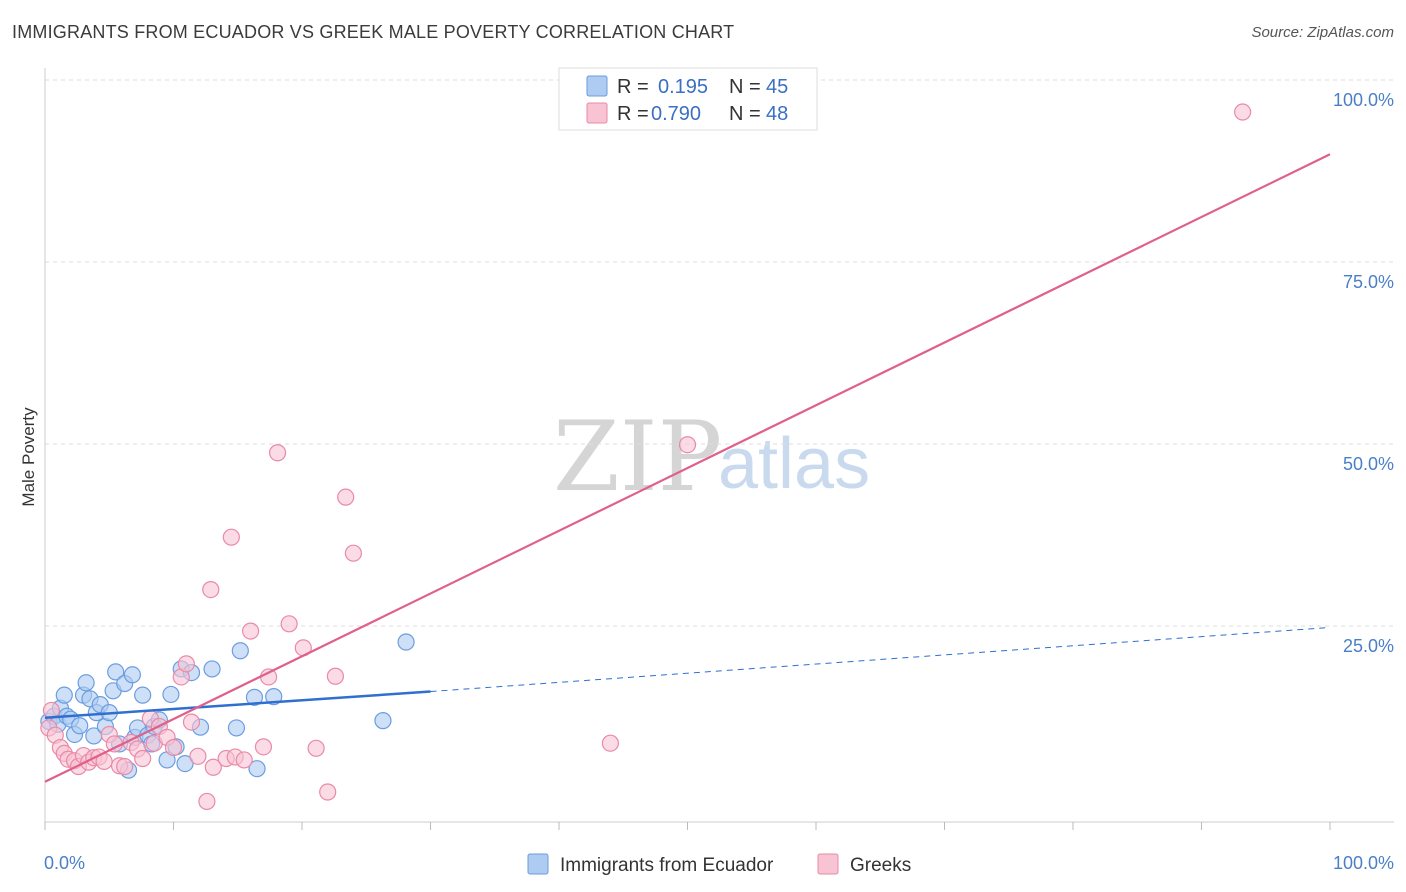 This screenshot has height=892, width=1406. I want to click on legend-n-value-greeks: 48, so click(777, 114).